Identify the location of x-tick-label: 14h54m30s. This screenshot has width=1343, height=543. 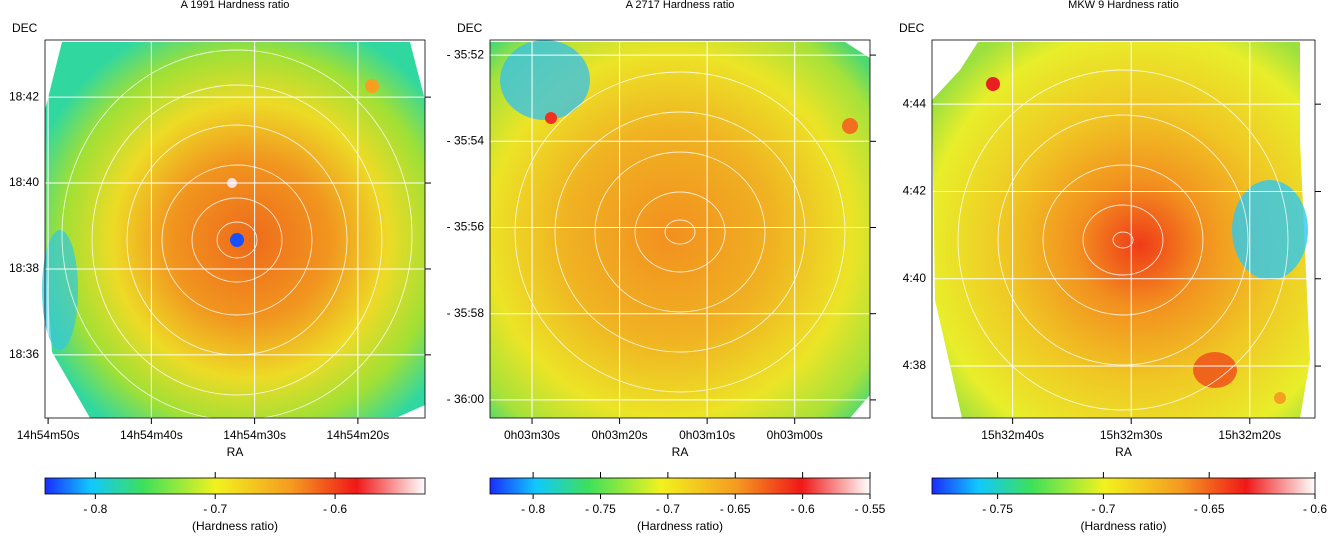
(254, 435).